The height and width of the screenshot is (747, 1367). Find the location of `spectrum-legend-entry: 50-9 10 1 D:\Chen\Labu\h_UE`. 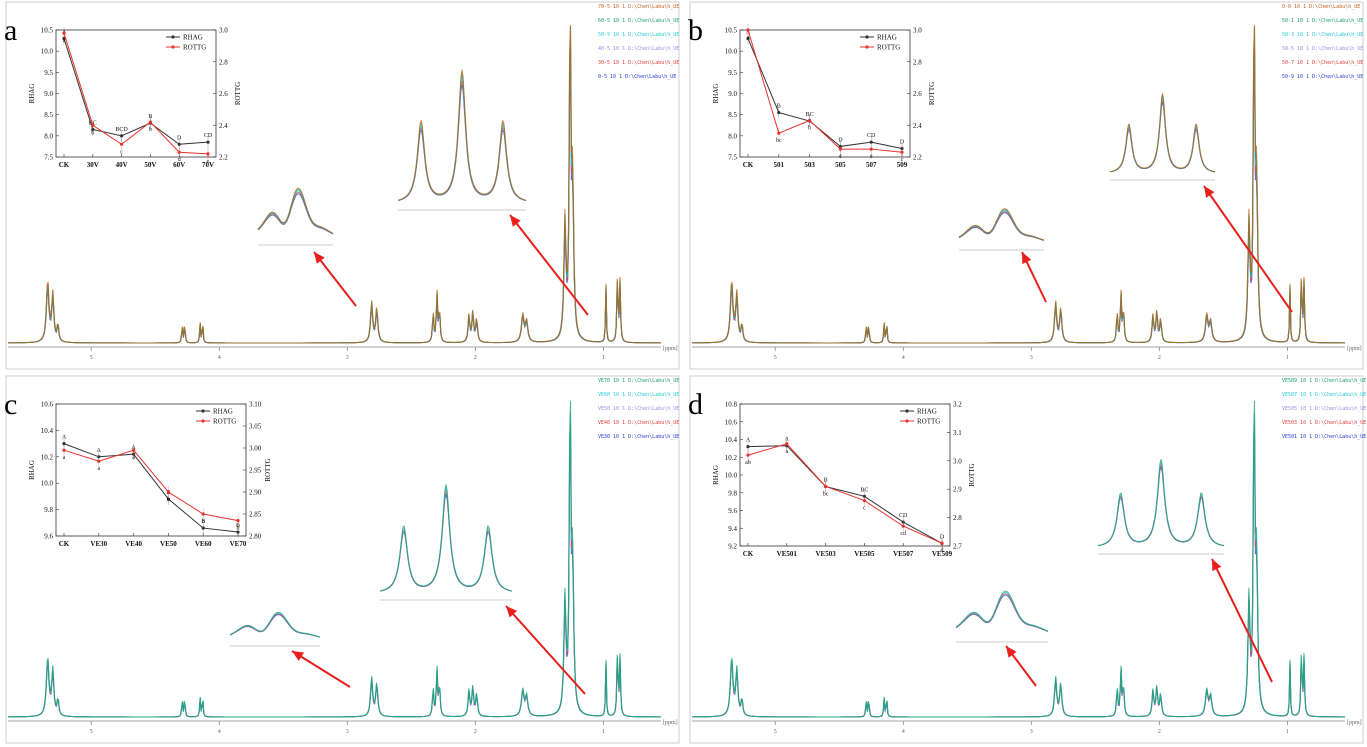

spectrum-legend-entry: 50-9 10 1 D:\Chen\Labu\h_UE is located at coordinates (1323, 77).